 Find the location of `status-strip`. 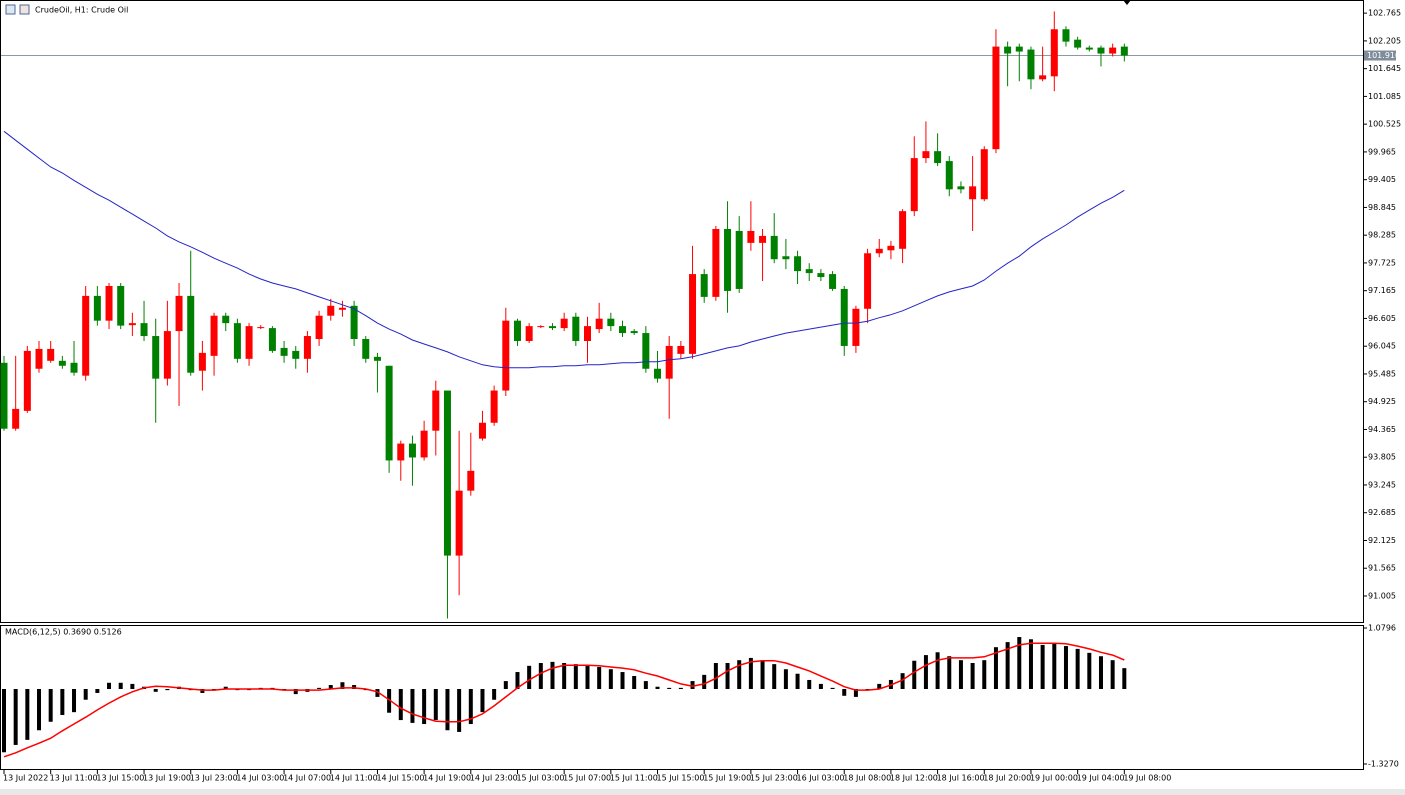

status-strip is located at coordinates (702, 792).